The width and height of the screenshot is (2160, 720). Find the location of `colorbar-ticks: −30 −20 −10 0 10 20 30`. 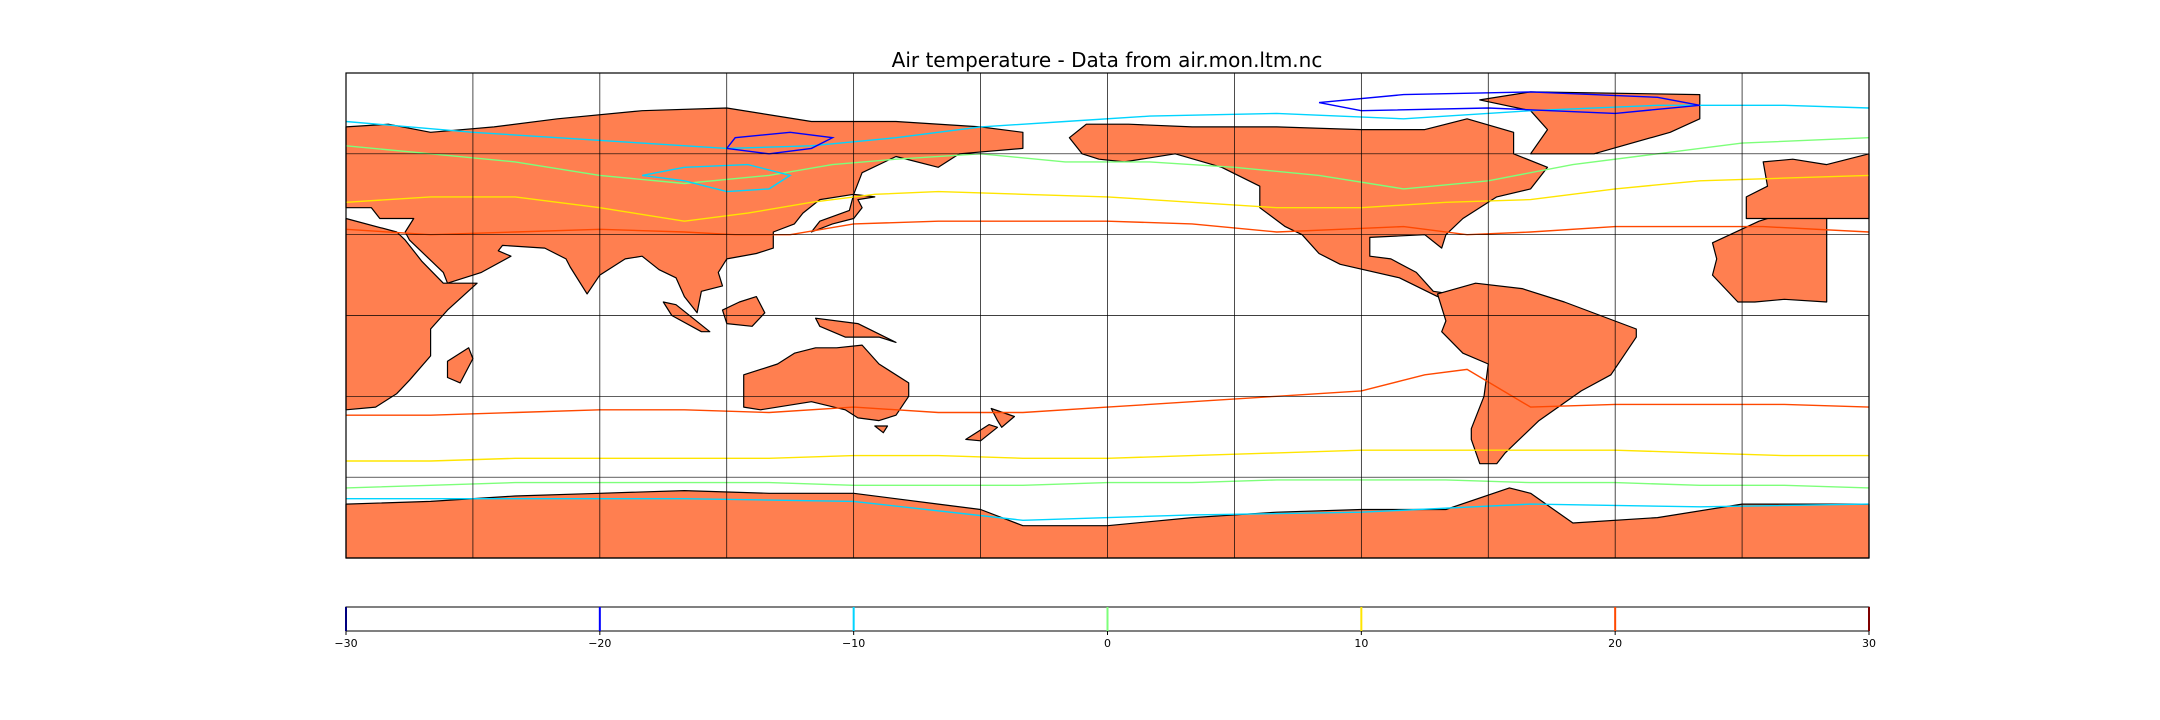

colorbar-ticks: −30 −20 −10 0 10 20 30 is located at coordinates (1105, 640).